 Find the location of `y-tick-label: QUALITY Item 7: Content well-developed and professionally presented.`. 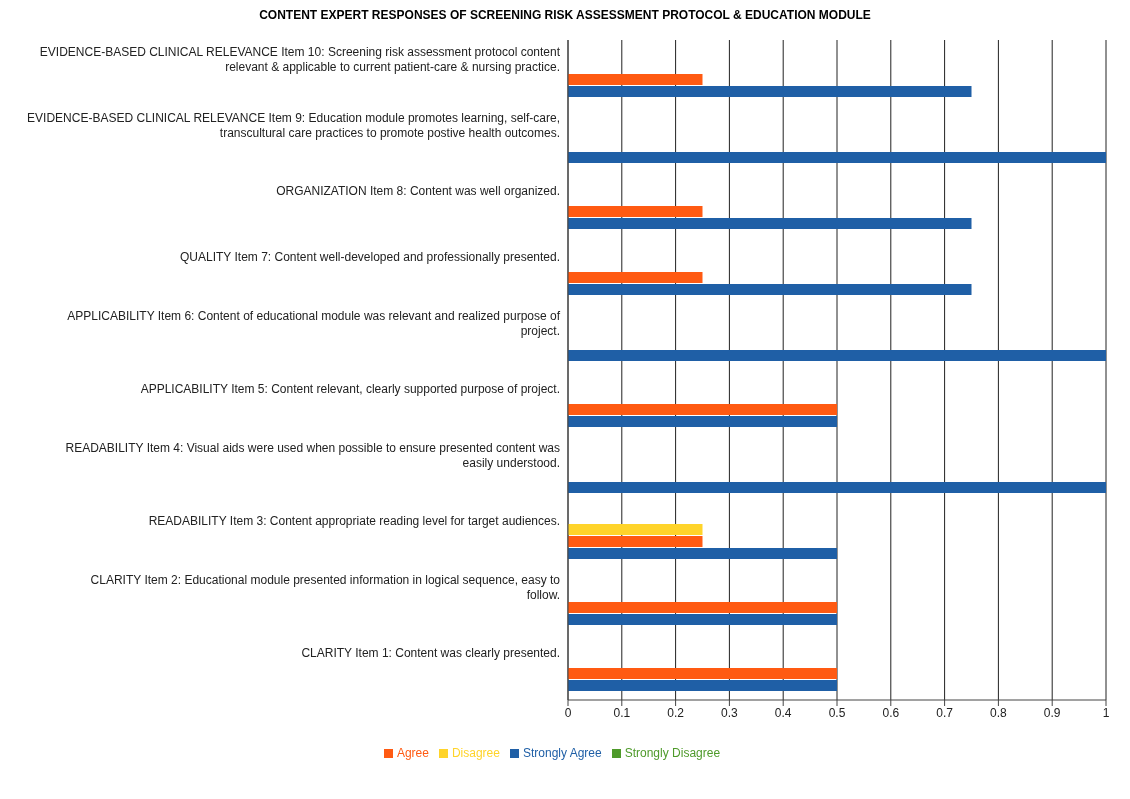

y-tick-label: QUALITY Item 7: Content well-developed and professionally presented. is located at coordinates (370, 257).